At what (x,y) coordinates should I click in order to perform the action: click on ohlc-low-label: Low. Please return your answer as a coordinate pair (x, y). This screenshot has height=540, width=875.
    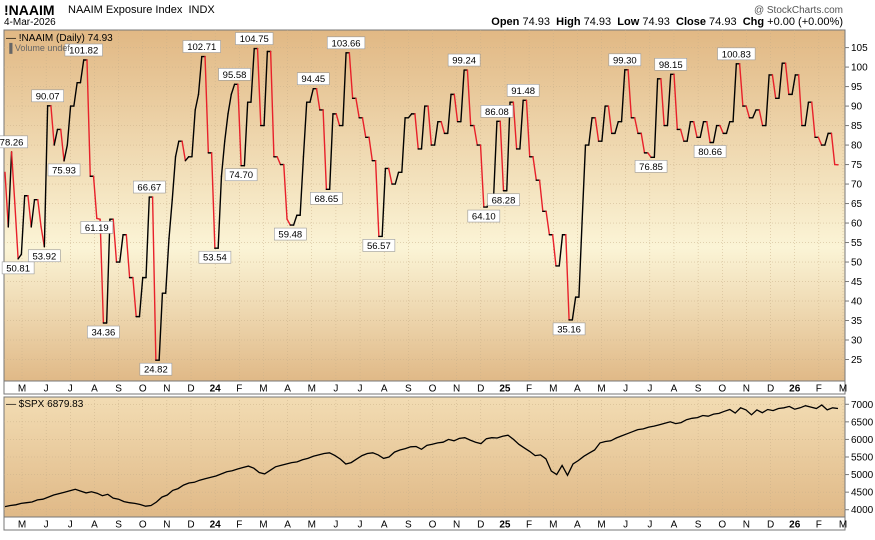
    Looking at the image, I should click on (628, 22).